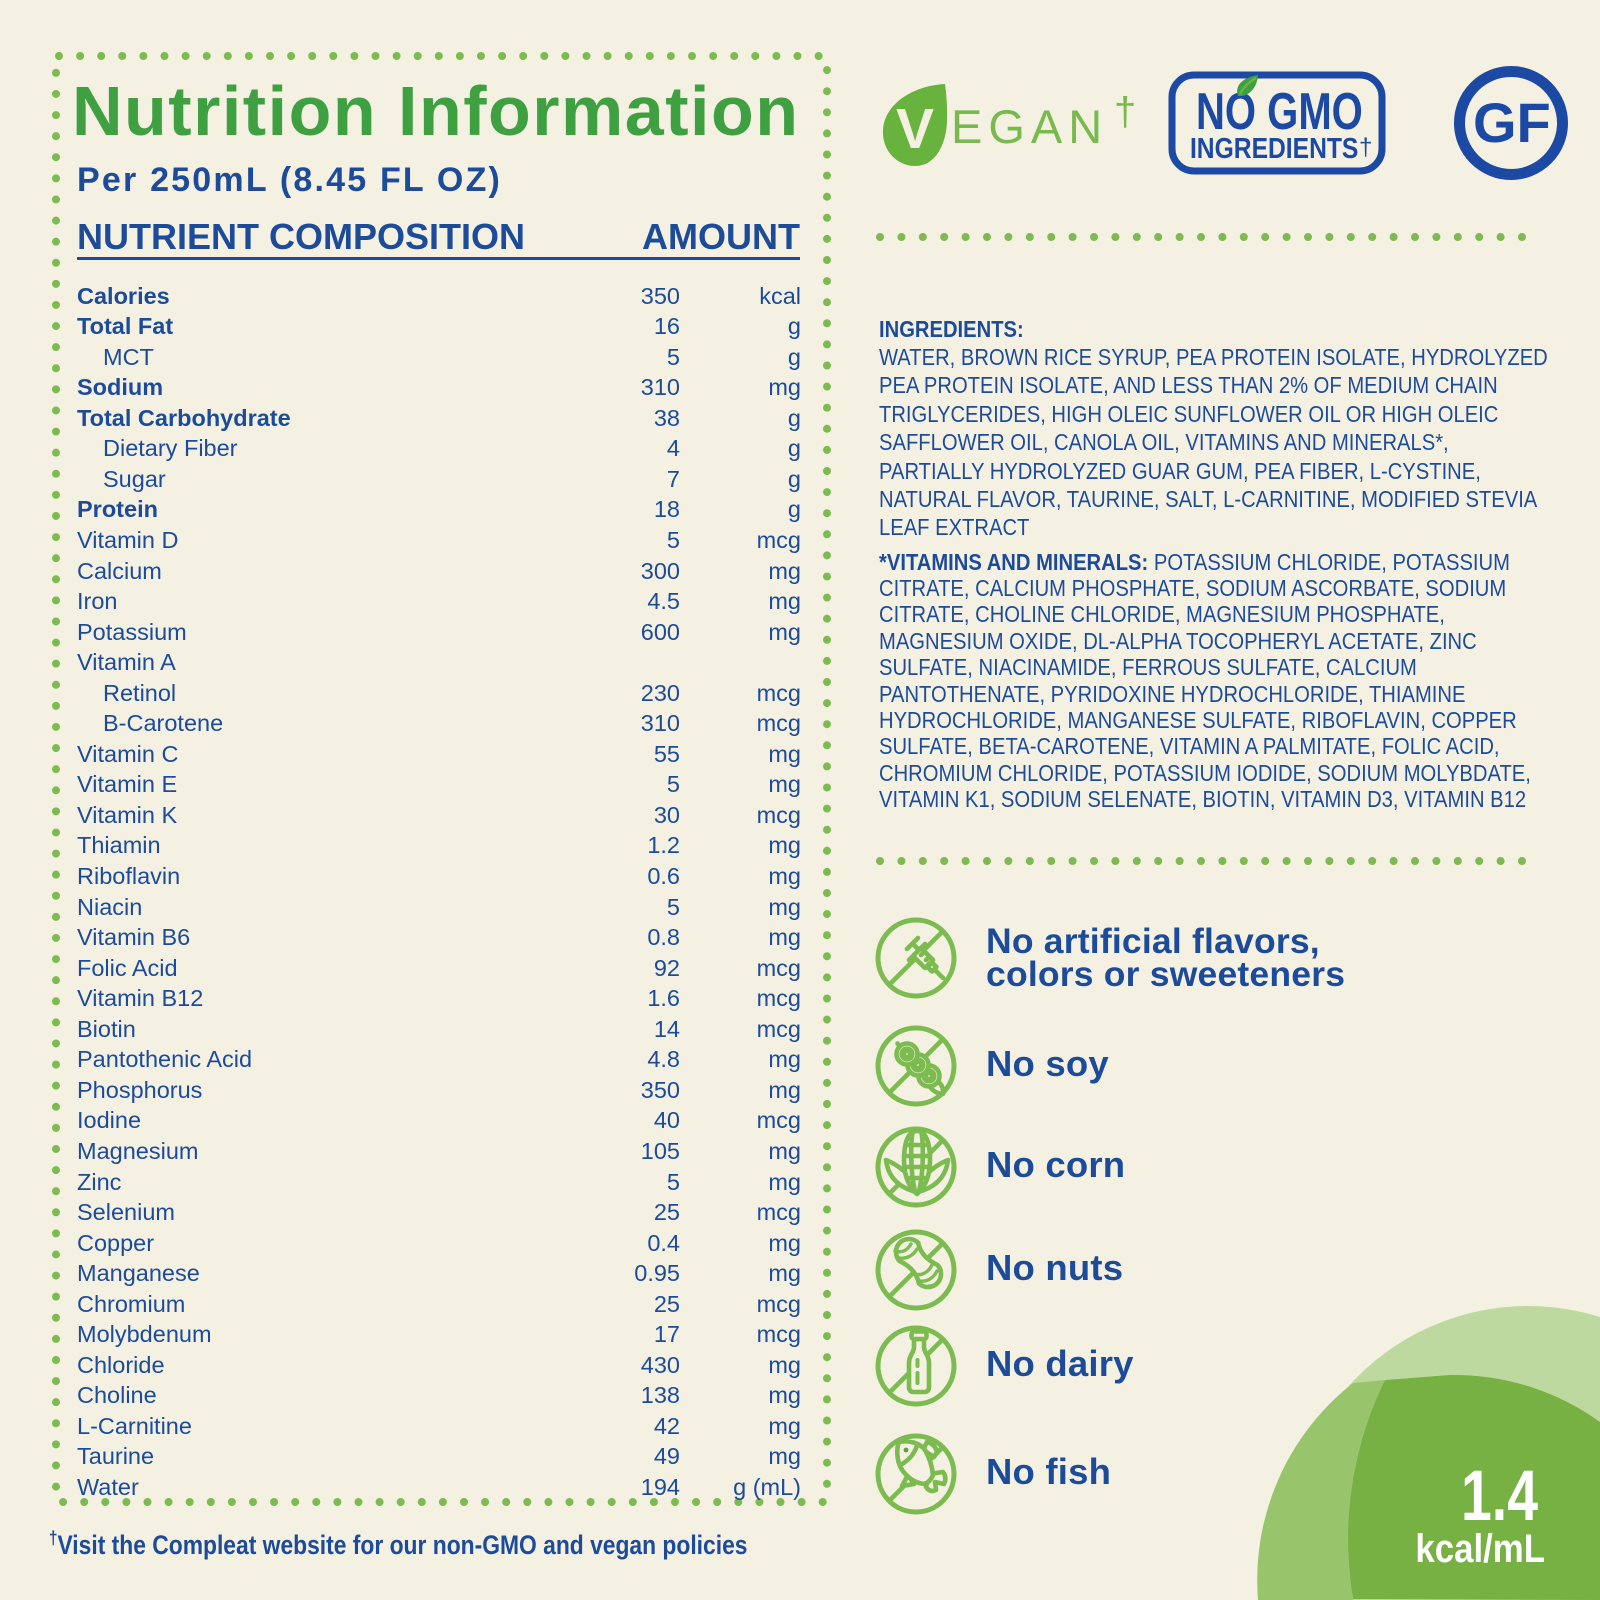 The image size is (1600, 1600). I want to click on svg-text: NO GMO, so click(1279, 111).